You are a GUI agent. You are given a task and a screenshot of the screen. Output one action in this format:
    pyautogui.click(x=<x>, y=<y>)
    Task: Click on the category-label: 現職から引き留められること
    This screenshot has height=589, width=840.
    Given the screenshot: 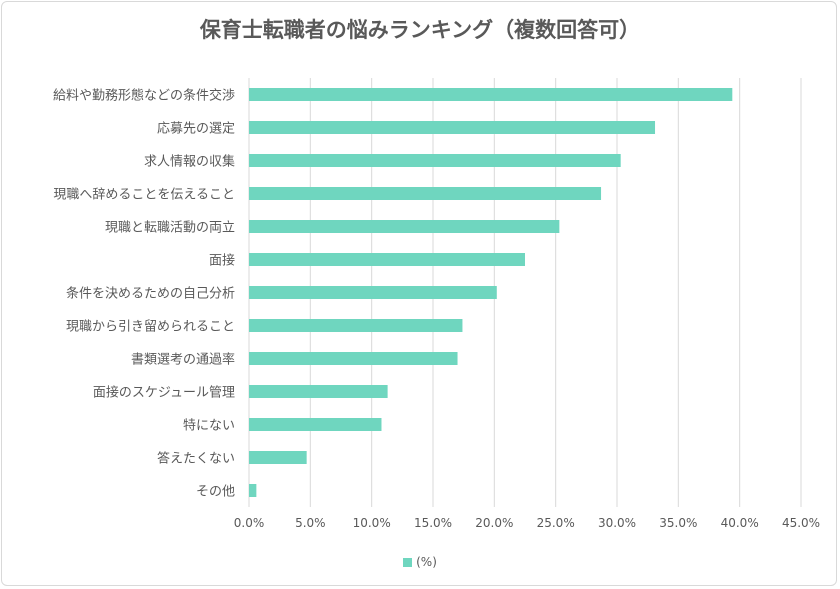 What is the action you would take?
    pyautogui.click(x=150, y=327)
    